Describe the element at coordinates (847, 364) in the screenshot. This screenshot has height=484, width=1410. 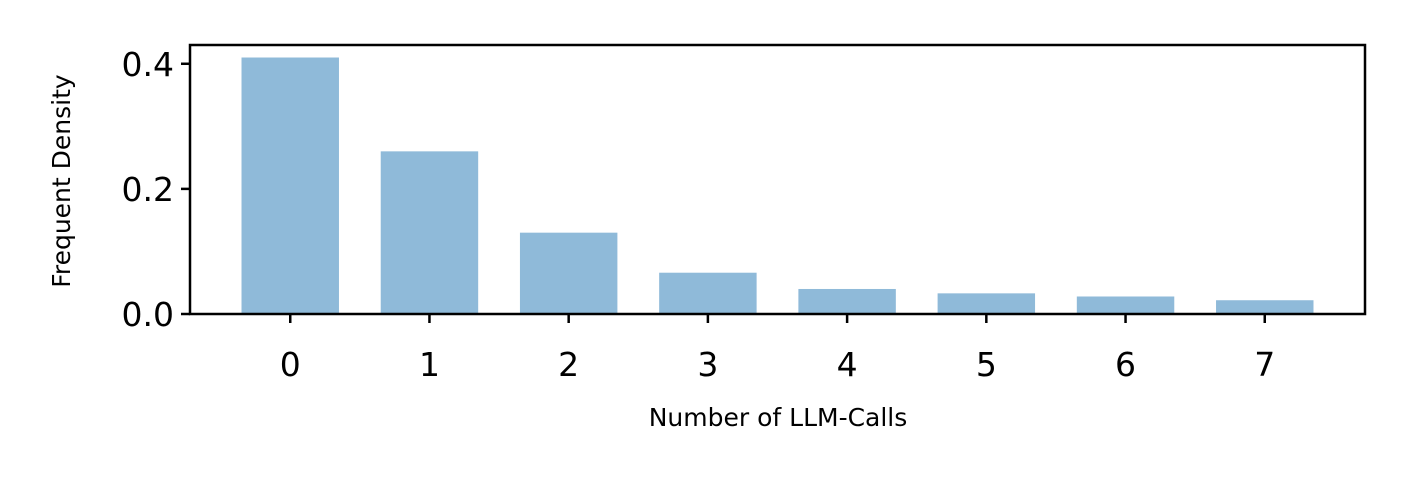
I see `x-tick-label-4: 4` at that location.